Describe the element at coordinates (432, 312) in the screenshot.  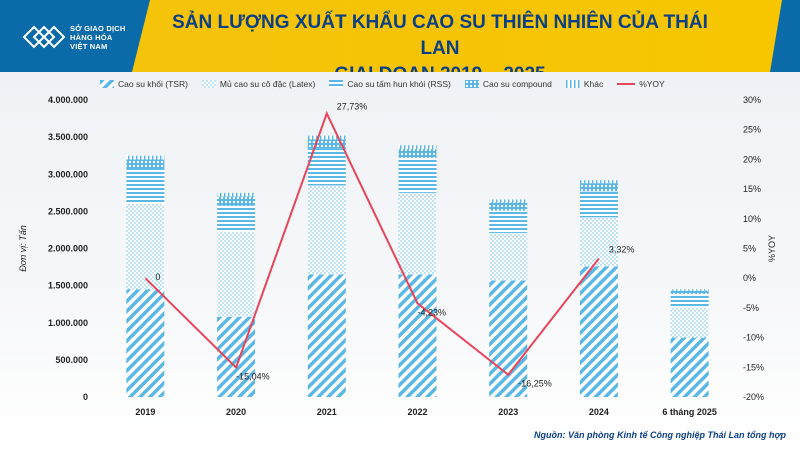
I see `yoy-data-label: -4,23%` at that location.